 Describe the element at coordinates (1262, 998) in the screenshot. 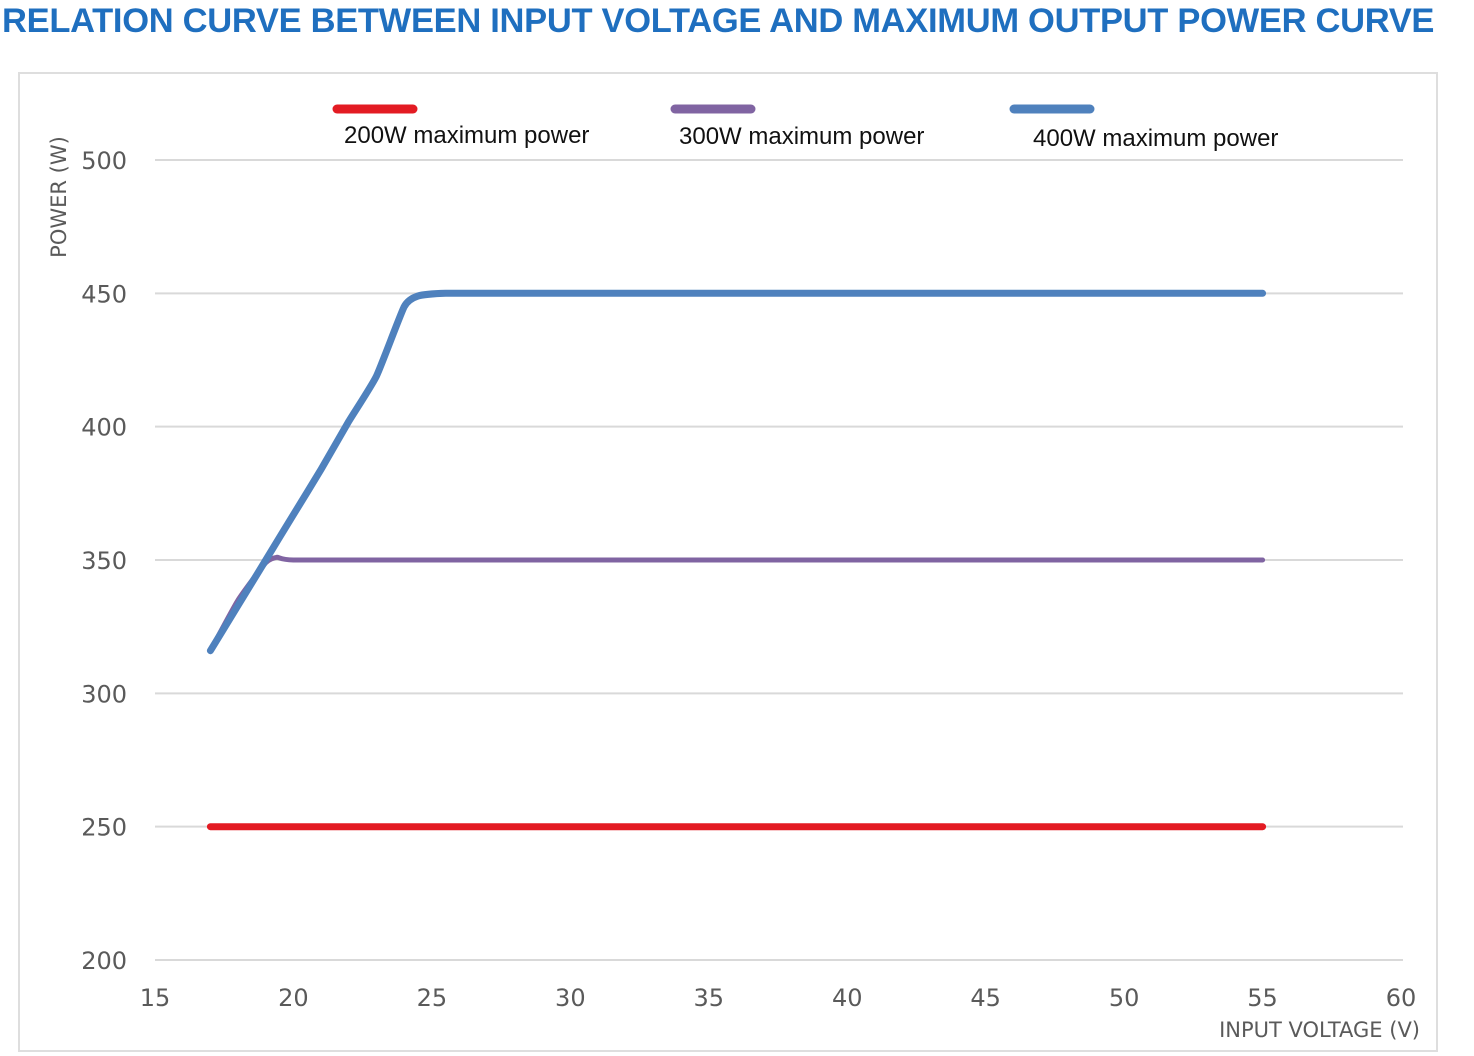

I see `x-tick-label-55: 55` at that location.